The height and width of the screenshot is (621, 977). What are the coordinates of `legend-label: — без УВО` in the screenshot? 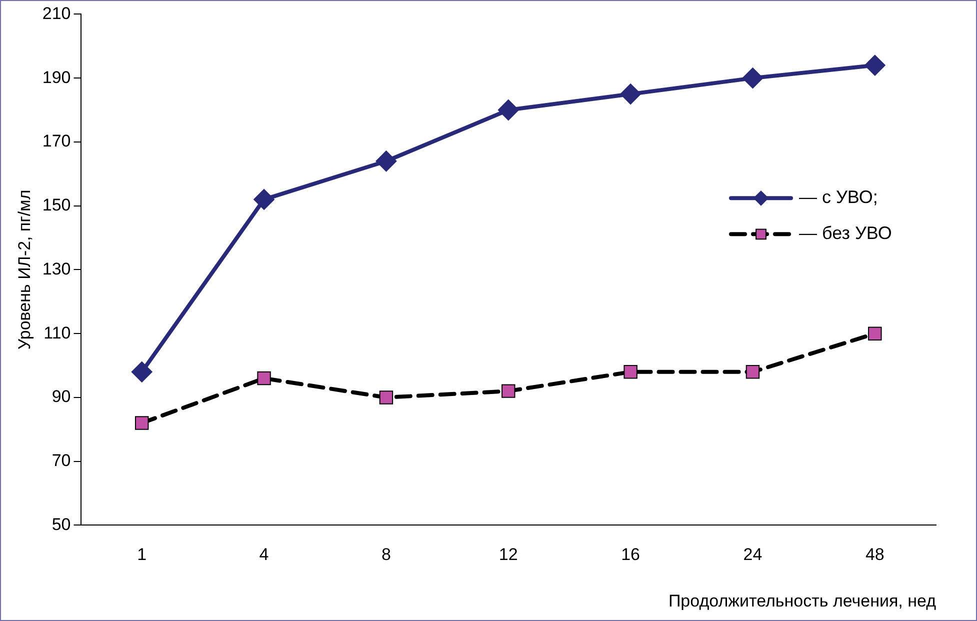 It's located at (845, 233).